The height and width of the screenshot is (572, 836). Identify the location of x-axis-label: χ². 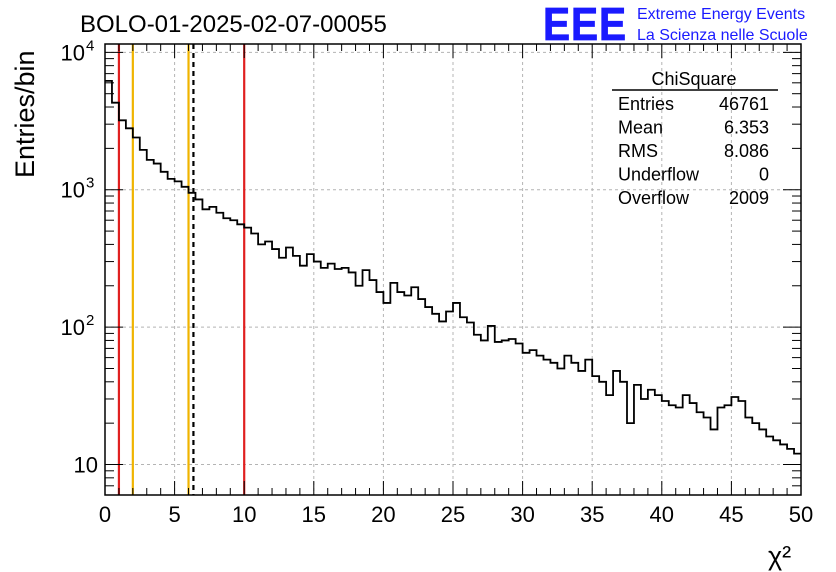
(779, 556).